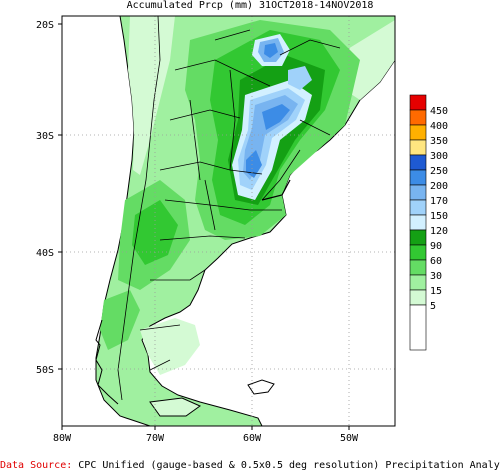 This screenshot has width=500, height=474. Describe the element at coordinates (439, 216) in the screenshot. I see `legend-label-150: 150` at that location.